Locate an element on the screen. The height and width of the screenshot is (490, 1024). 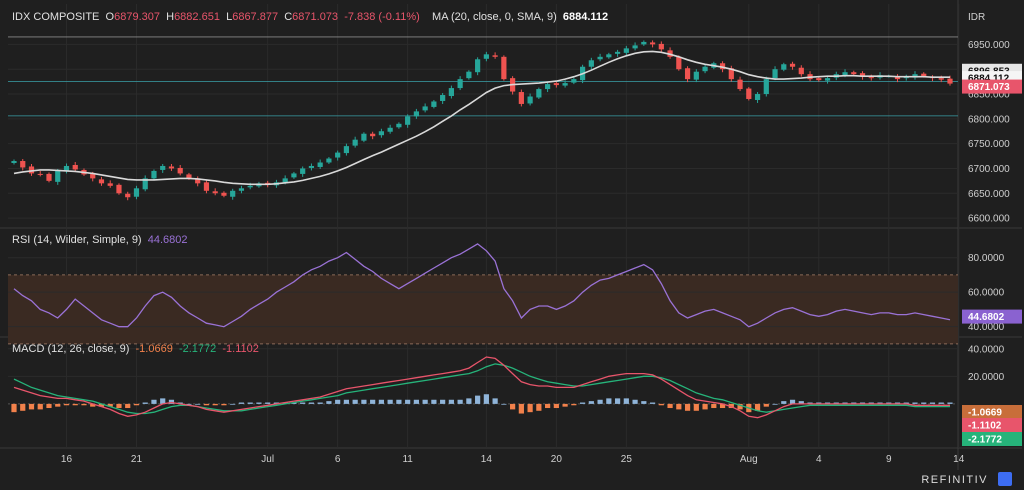
hist-value-tag-bg is located at coordinates (992, 425).